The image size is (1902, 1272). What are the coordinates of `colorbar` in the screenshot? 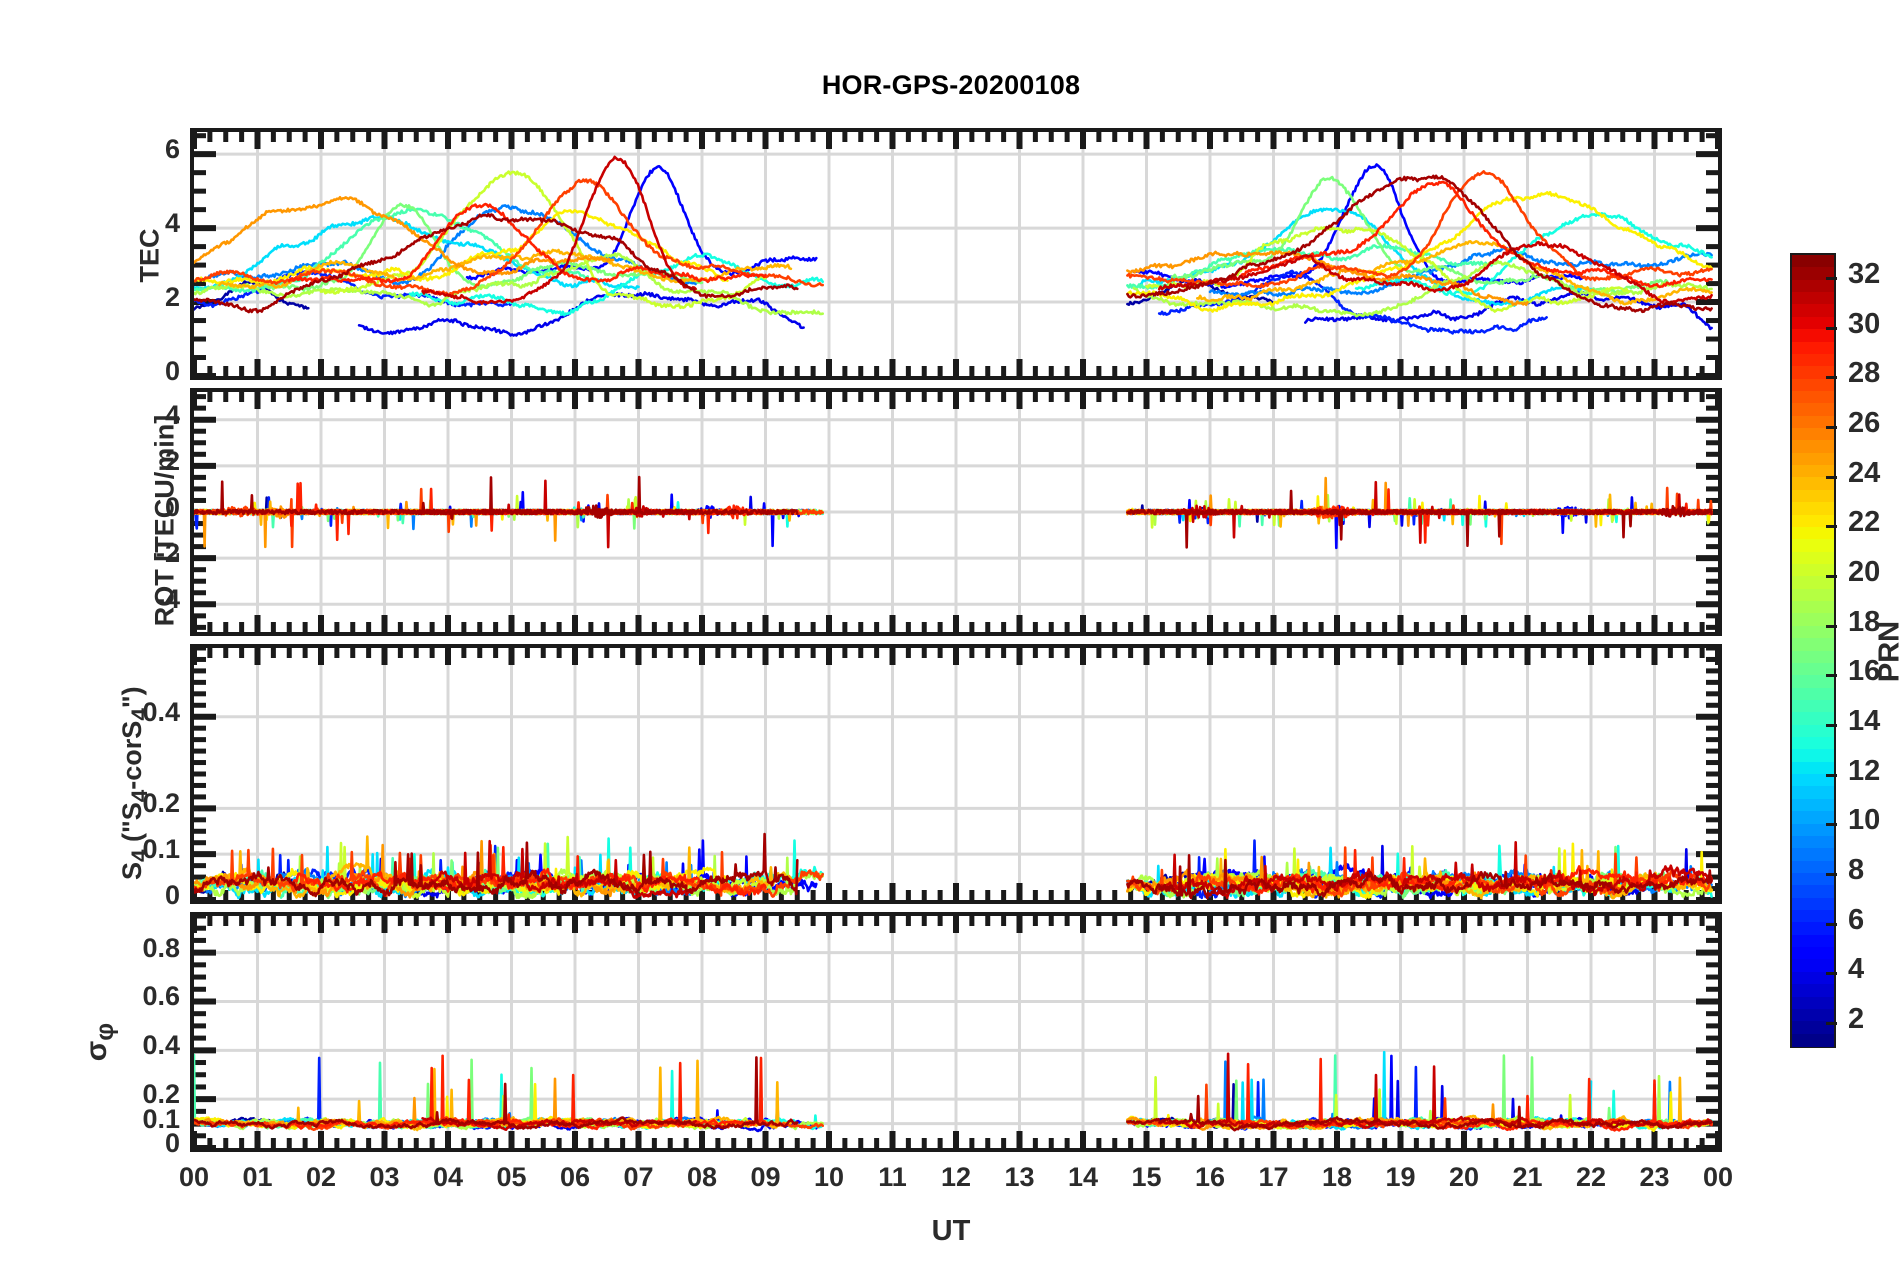 It's located at (1813, 650).